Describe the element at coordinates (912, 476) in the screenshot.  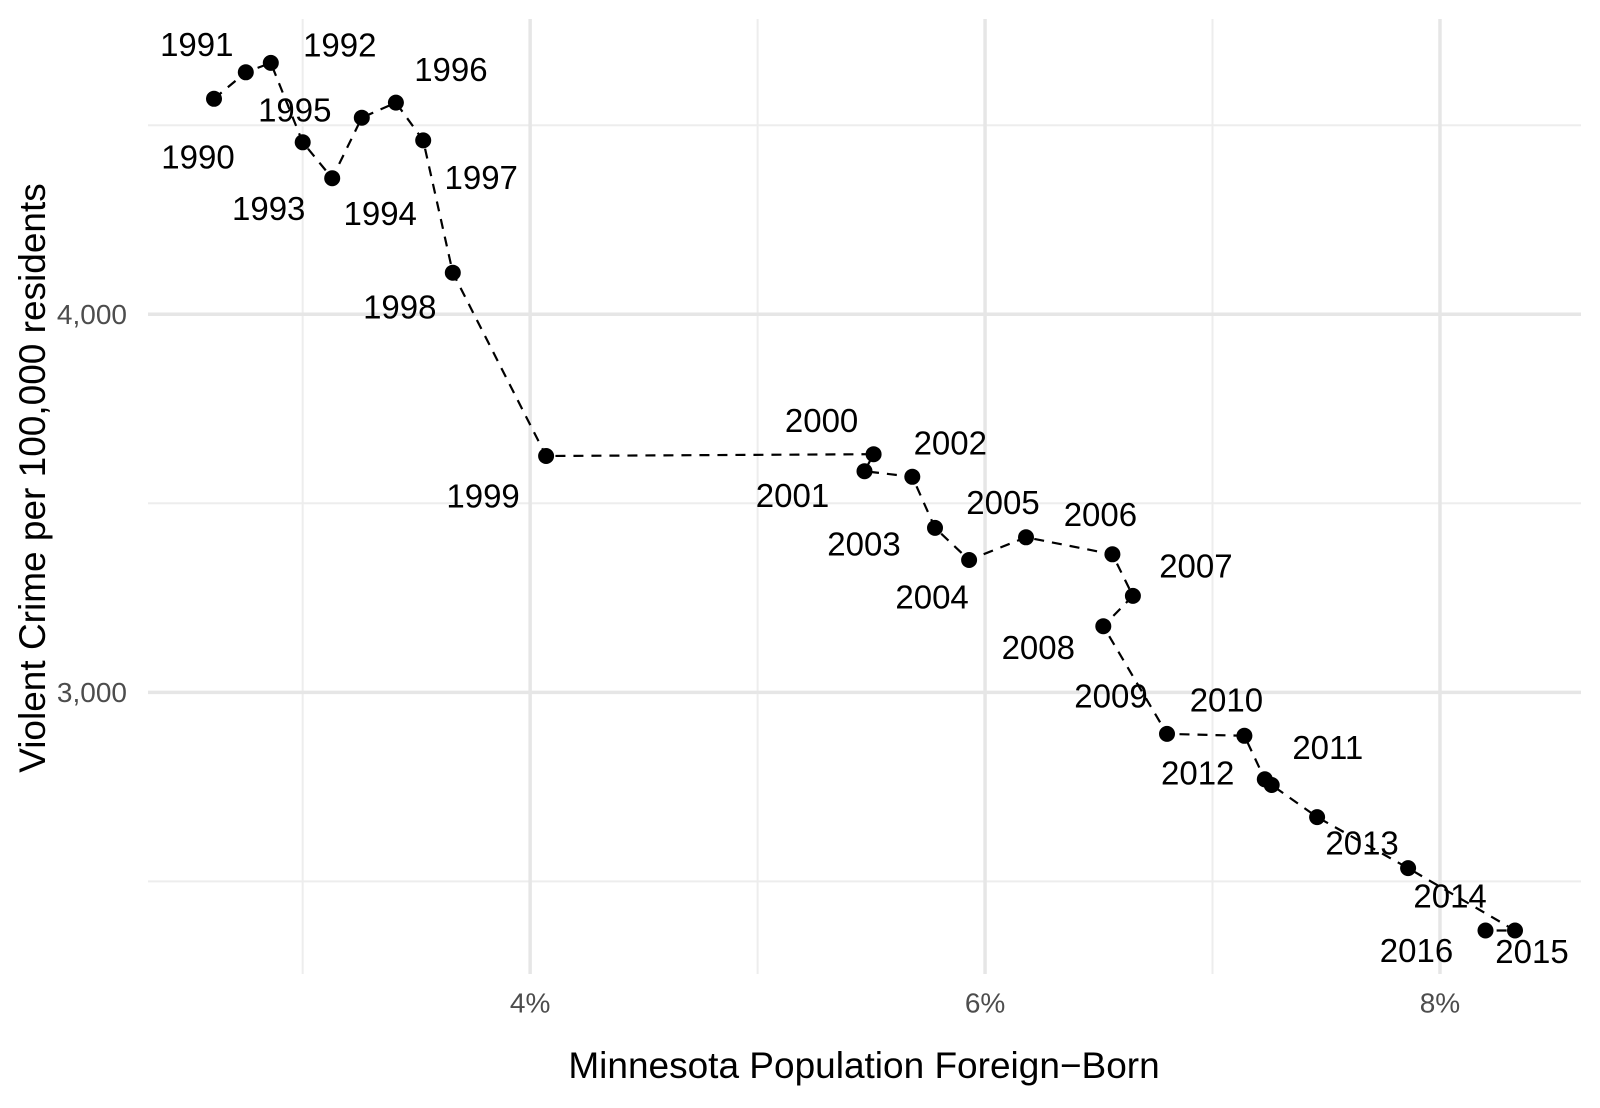
I see `data-point-2002` at that location.